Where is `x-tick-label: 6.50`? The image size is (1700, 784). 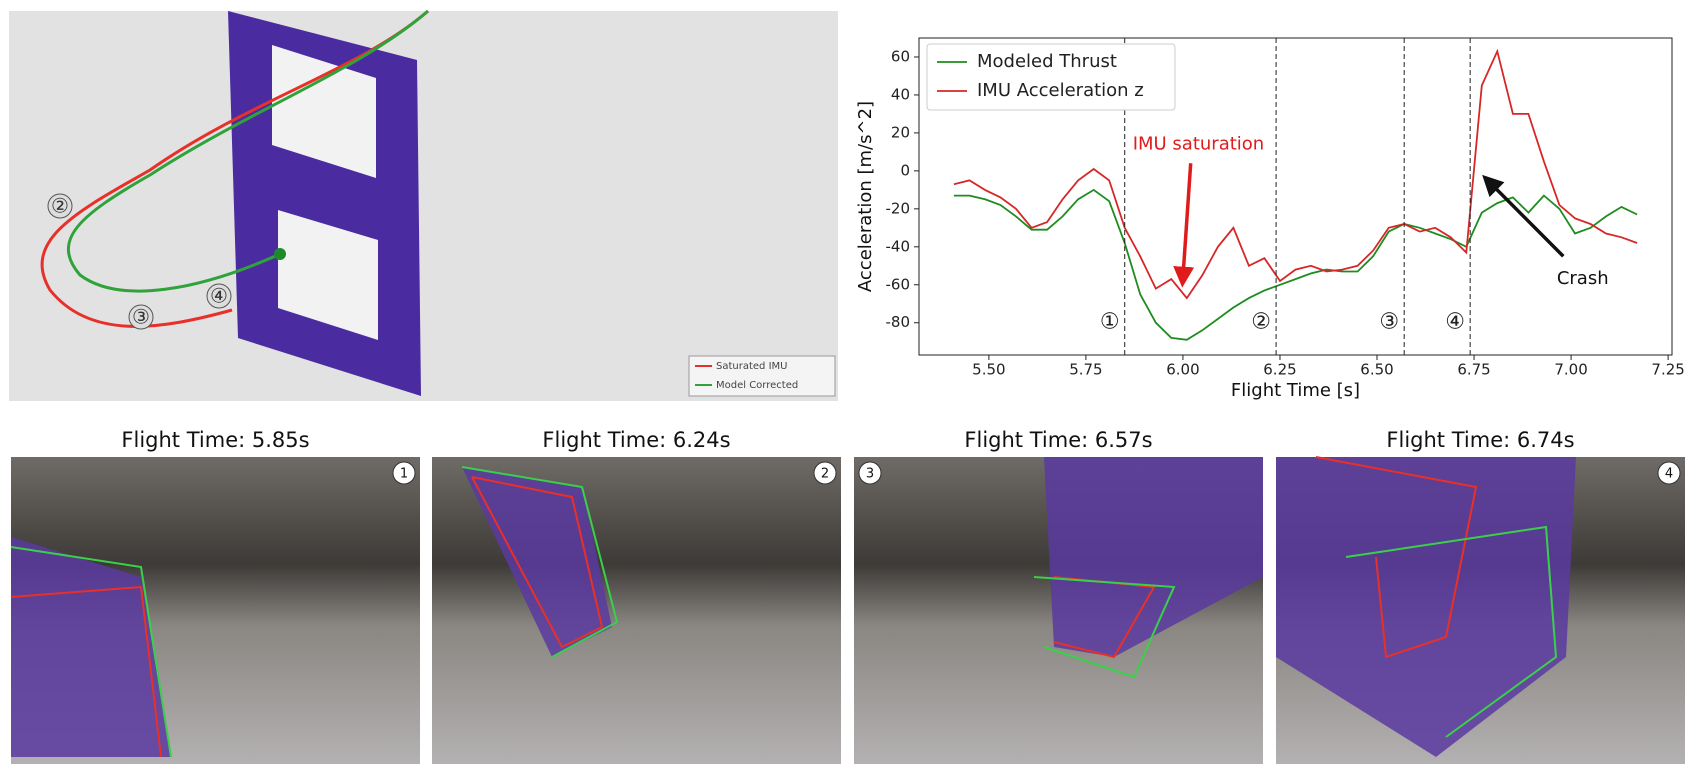 x-tick-label: 6.50 is located at coordinates (1376, 370).